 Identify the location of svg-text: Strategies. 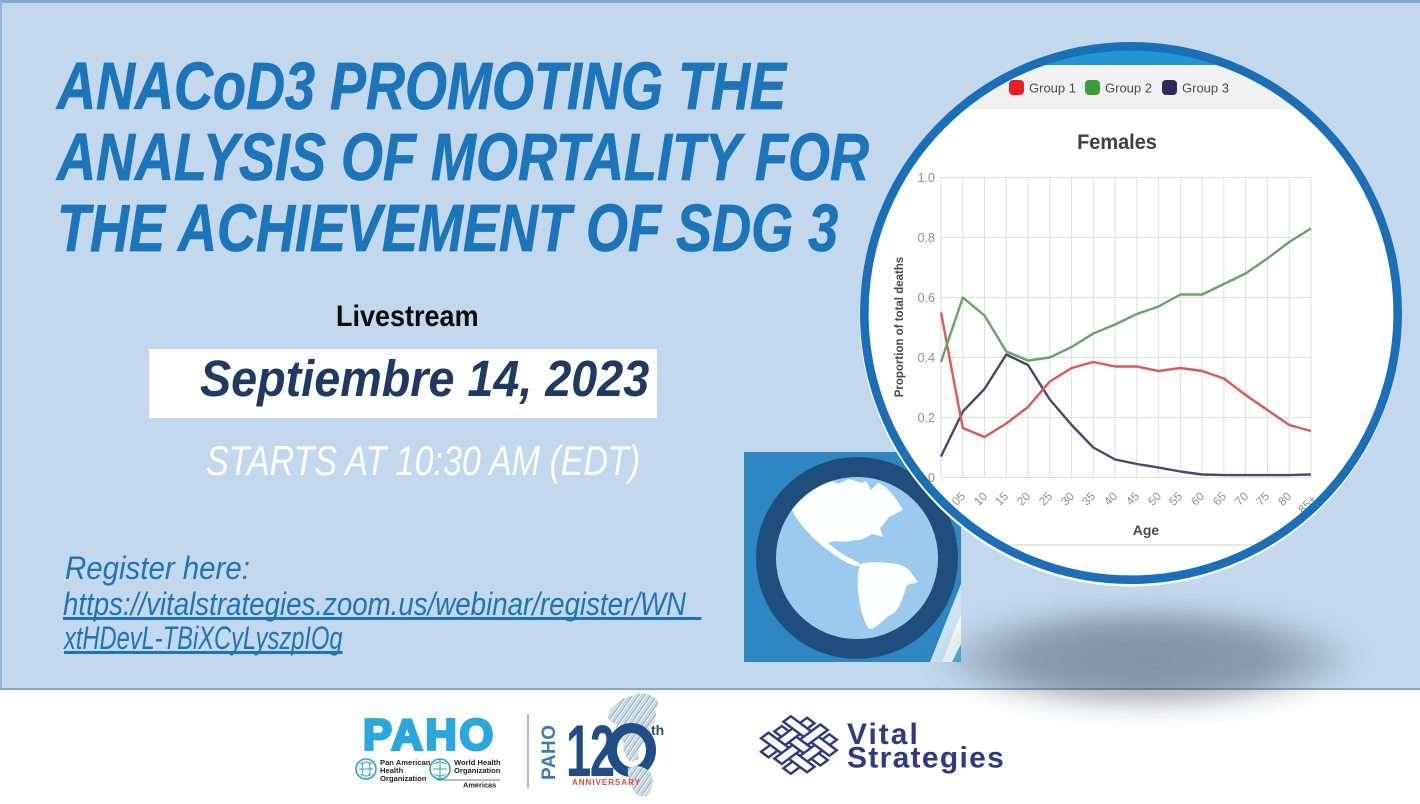
(926, 758).